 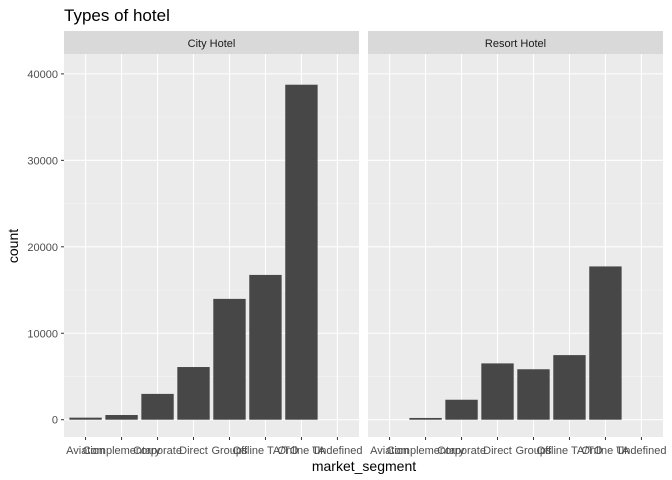 I want to click on y-axis-title: count, so click(x=13, y=246).